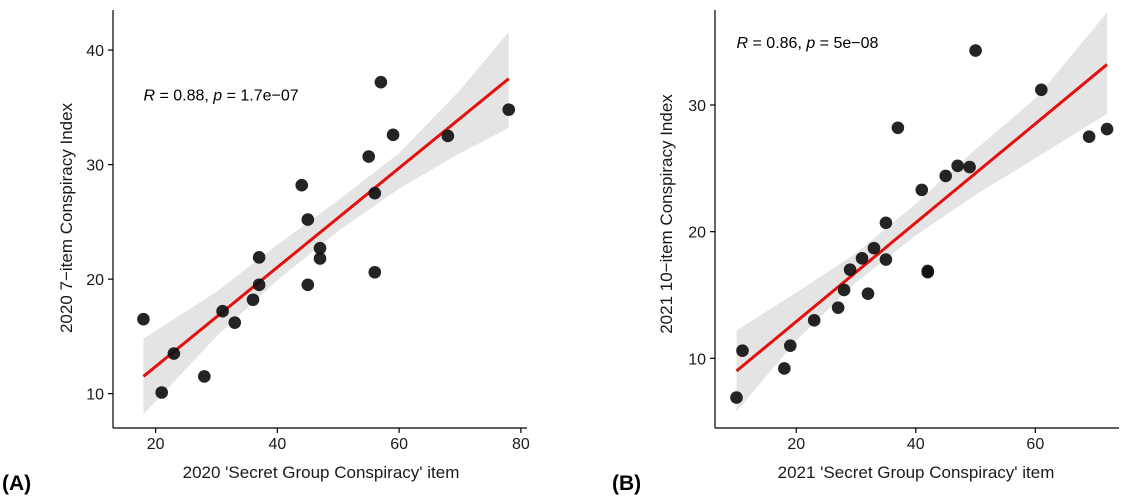 The image size is (1123, 498). What do you see at coordinates (16, 483) in the screenshot?
I see `panel-label-a: (A)` at bounding box center [16, 483].